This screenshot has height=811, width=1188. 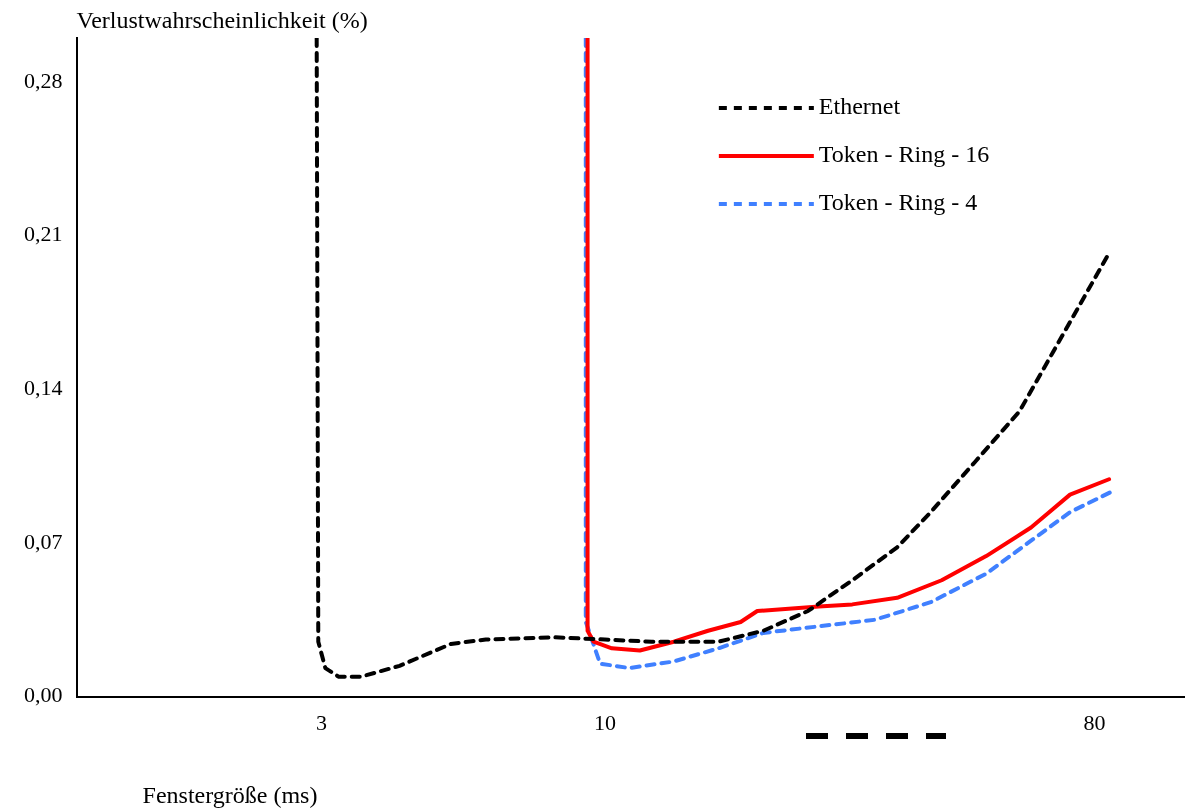 I want to click on y-tick-label: 0,07, so click(x=43, y=541).